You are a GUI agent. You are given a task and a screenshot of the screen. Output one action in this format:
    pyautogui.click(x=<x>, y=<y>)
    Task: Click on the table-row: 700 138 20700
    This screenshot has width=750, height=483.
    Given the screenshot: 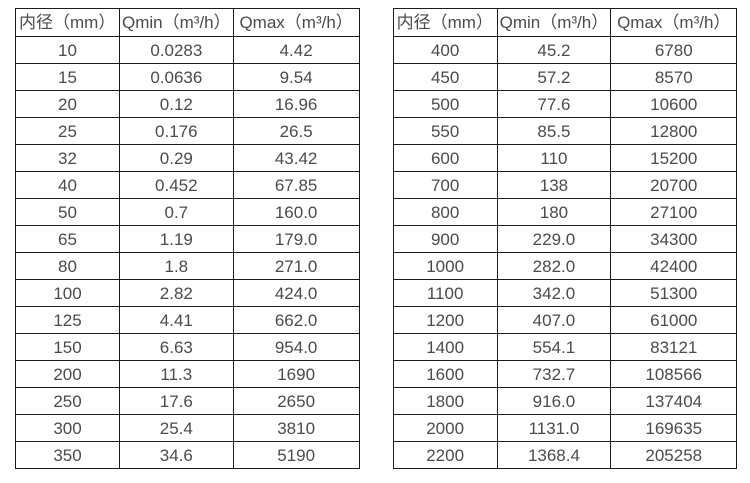 What is the action you would take?
    pyautogui.click(x=565, y=185)
    